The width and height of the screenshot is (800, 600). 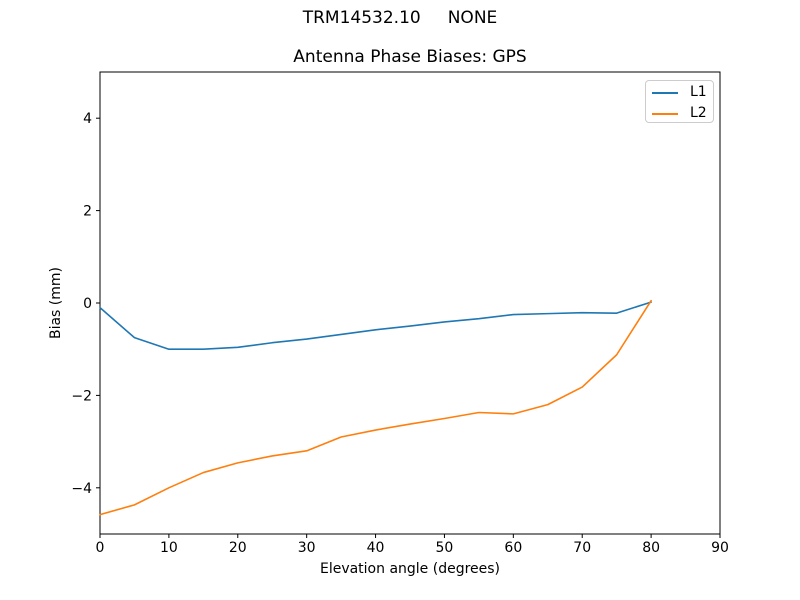 What do you see at coordinates (651, 548) in the screenshot?
I see `x-tick-label: 80` at bounding box center [651, 548].